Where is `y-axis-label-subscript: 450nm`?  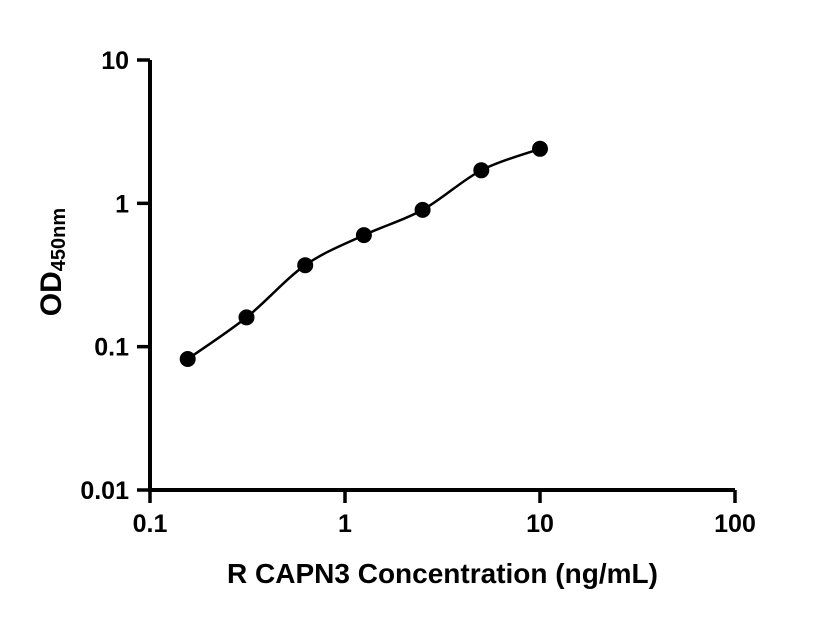 y-axis-label-subscript: 450nm is located at coordinates (59, 239).